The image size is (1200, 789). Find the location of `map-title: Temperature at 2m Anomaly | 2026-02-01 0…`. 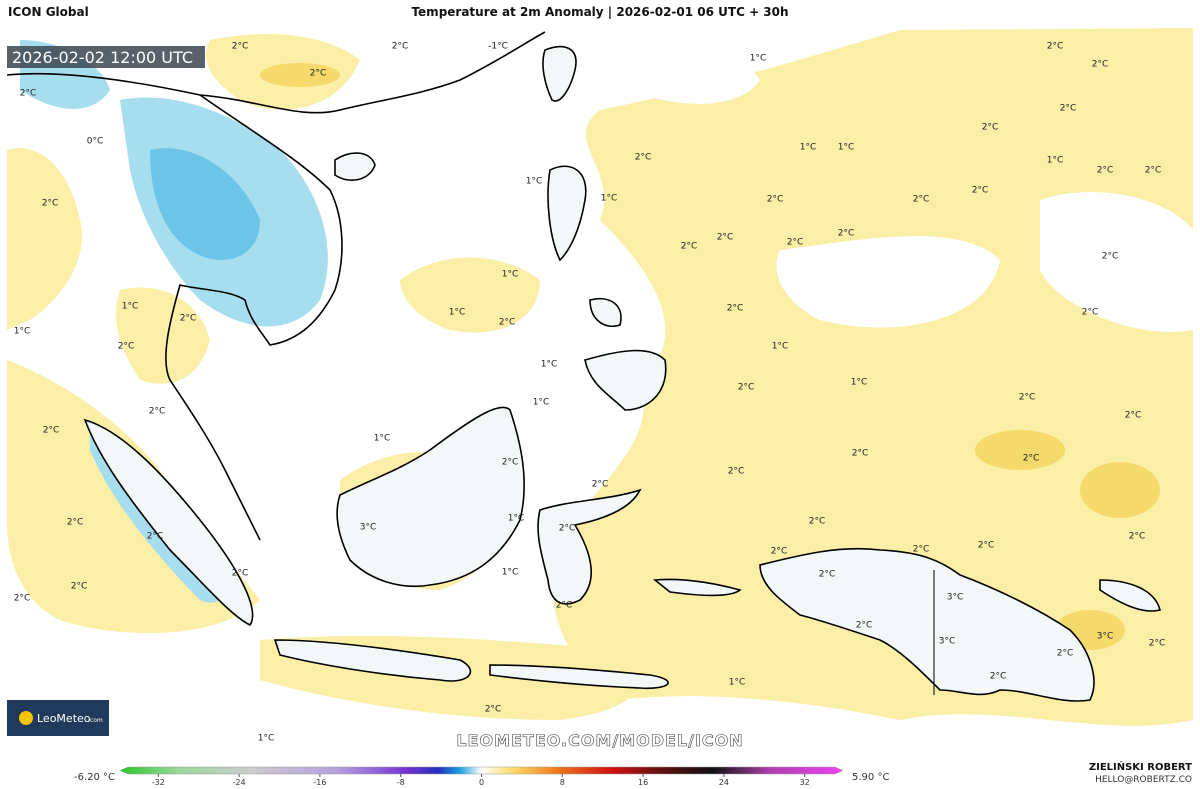

map-title: Temperature at 2m Anomaly | 2026-02-01 0… is located at coordinates (599, 12).